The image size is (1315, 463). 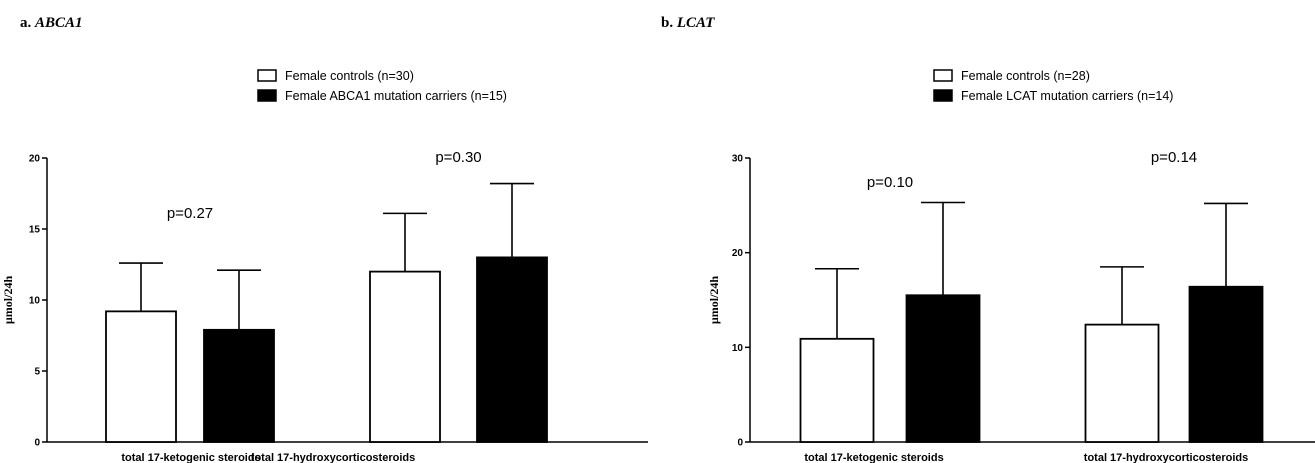 I want to click on p-value-annotation: p=0.14, so click(x=1174, y=157).